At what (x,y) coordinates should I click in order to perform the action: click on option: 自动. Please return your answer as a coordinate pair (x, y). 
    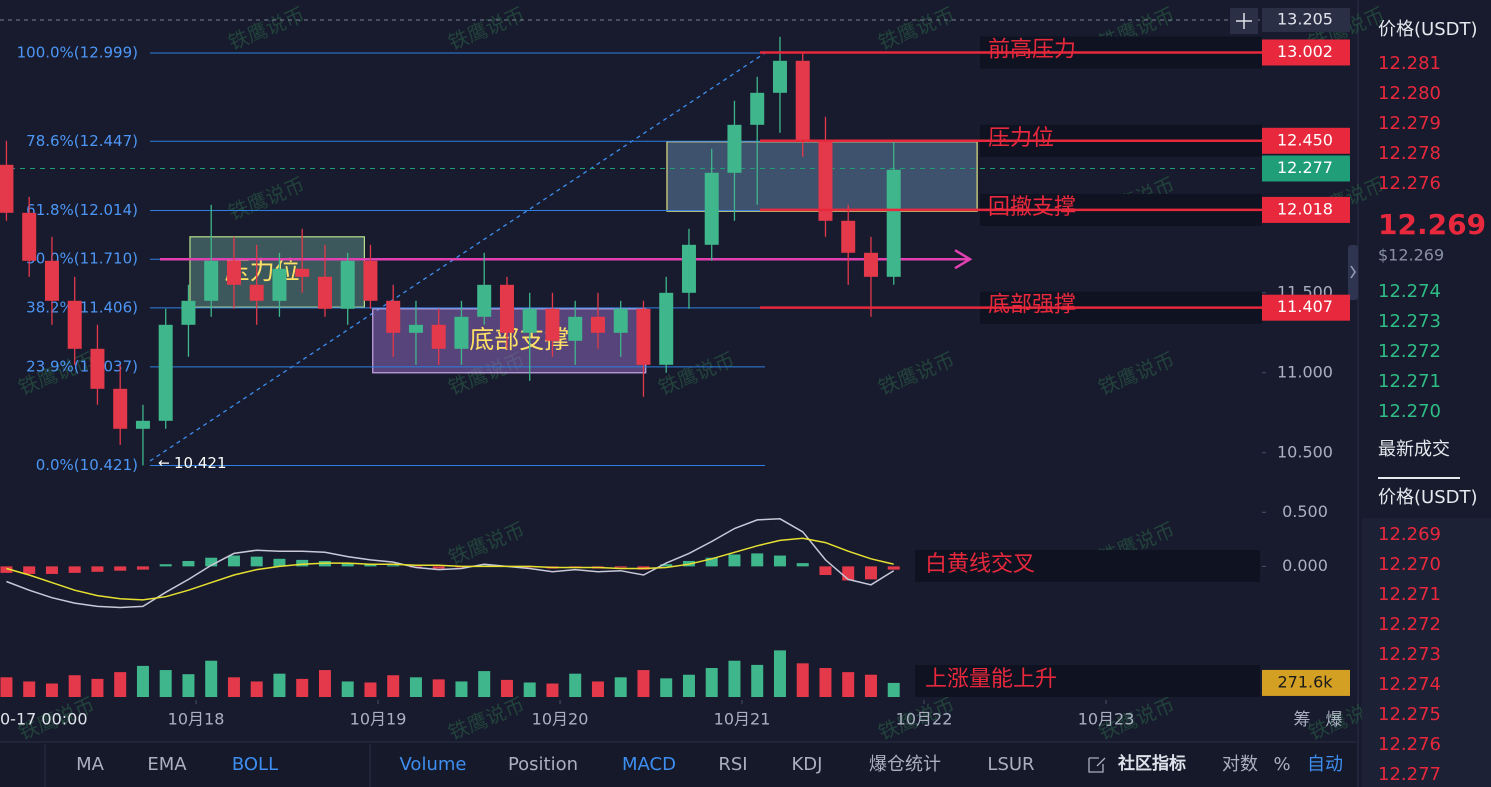
    Looking at the image, I should click on (1325, 764).